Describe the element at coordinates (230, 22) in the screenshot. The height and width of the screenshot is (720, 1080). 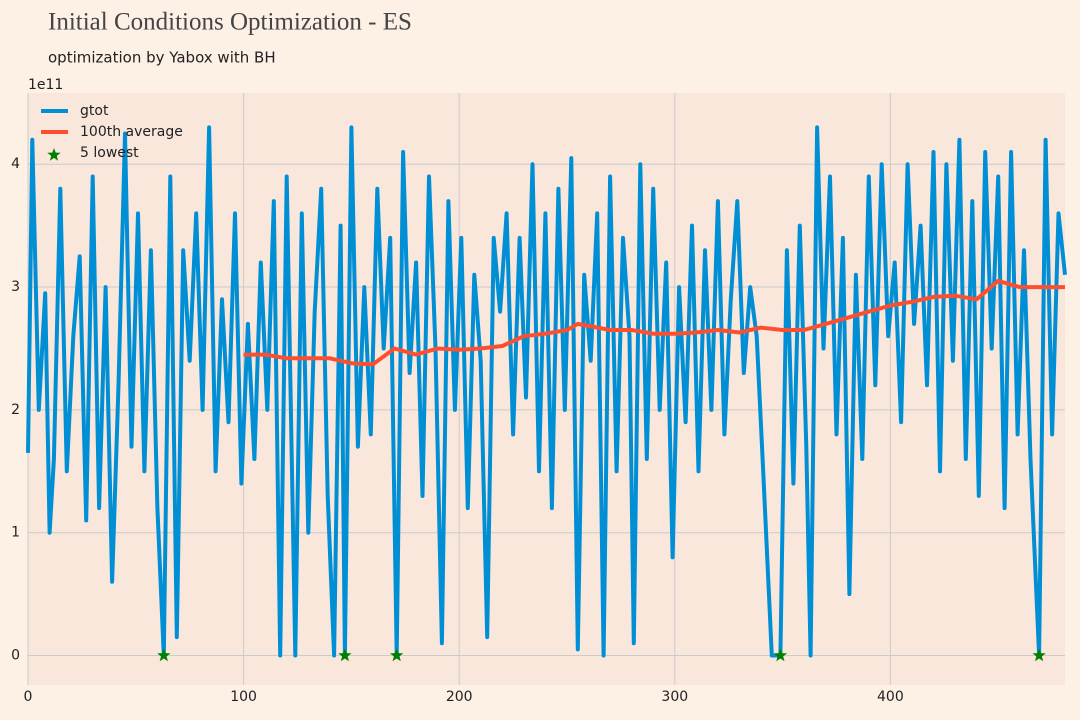
I see `chart-title: Initial Conditions Optimization - ES` at that location.